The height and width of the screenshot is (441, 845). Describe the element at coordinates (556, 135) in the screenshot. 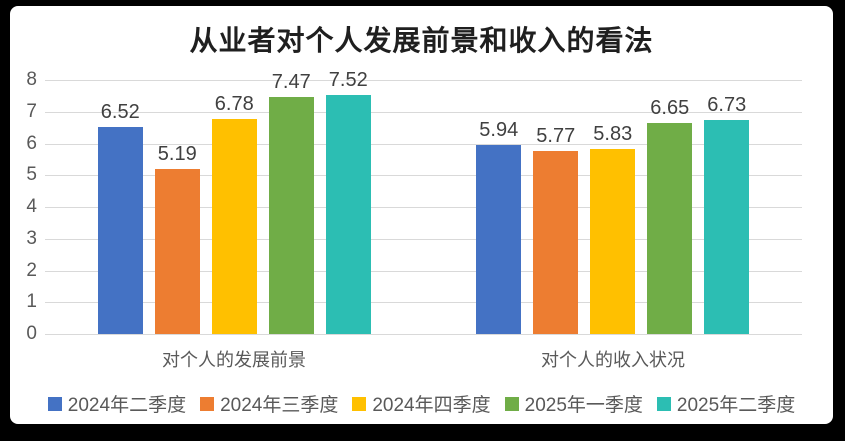

I see `bar-value-label: 5.77` at that location.